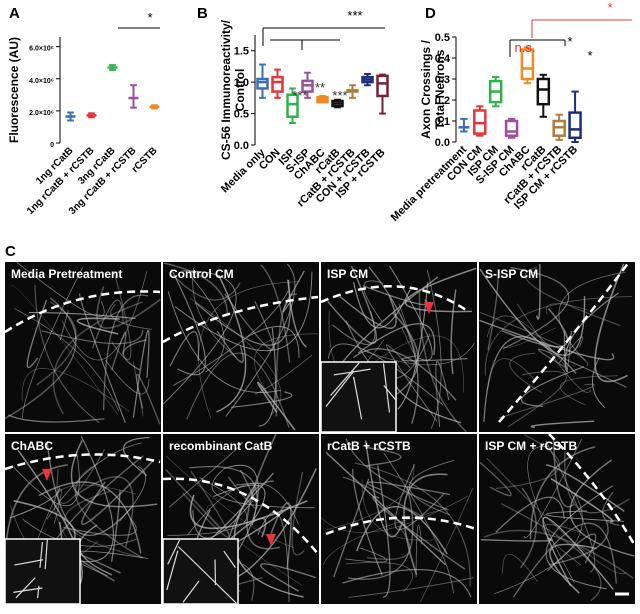 The width and height of the screenshot is (640, 614). Describe the element at coordinates (226, 89) in the screenshot. I see `y-axis-label: CS-56 Immunoreactivity/` at that location.